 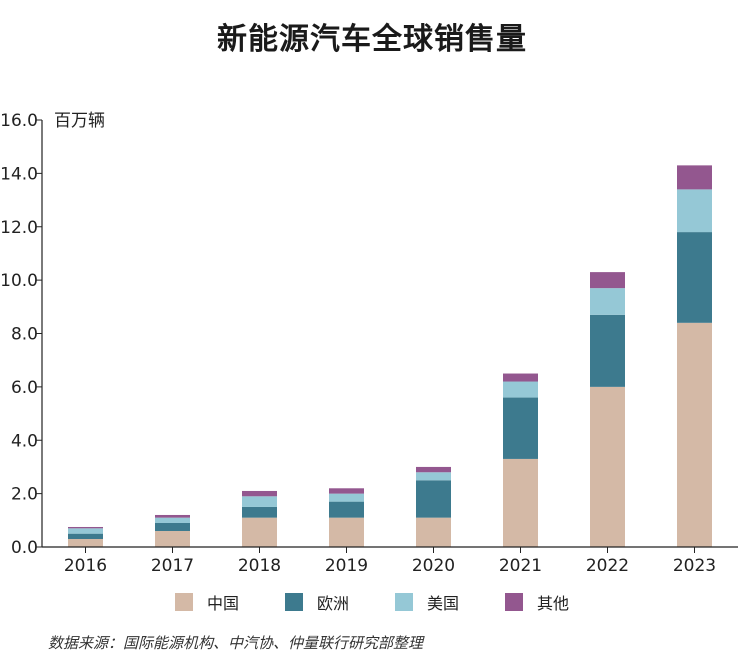 I want to click on x-tick-label: 2016, so click(x=85, y=566).